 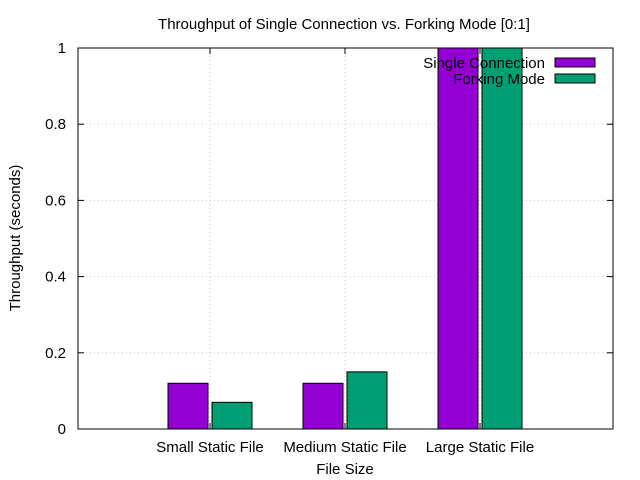 What do you see at coordinates (344, 447) in the screenshot?
I see `x-tick-label: Medium Static File` at bounding box center [344, 447].